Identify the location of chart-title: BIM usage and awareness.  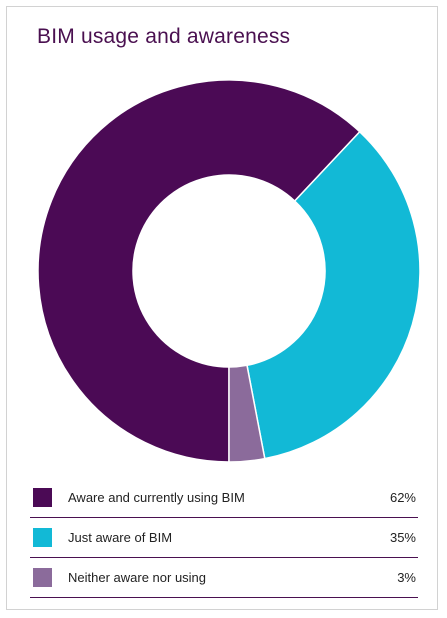
(164, 36).